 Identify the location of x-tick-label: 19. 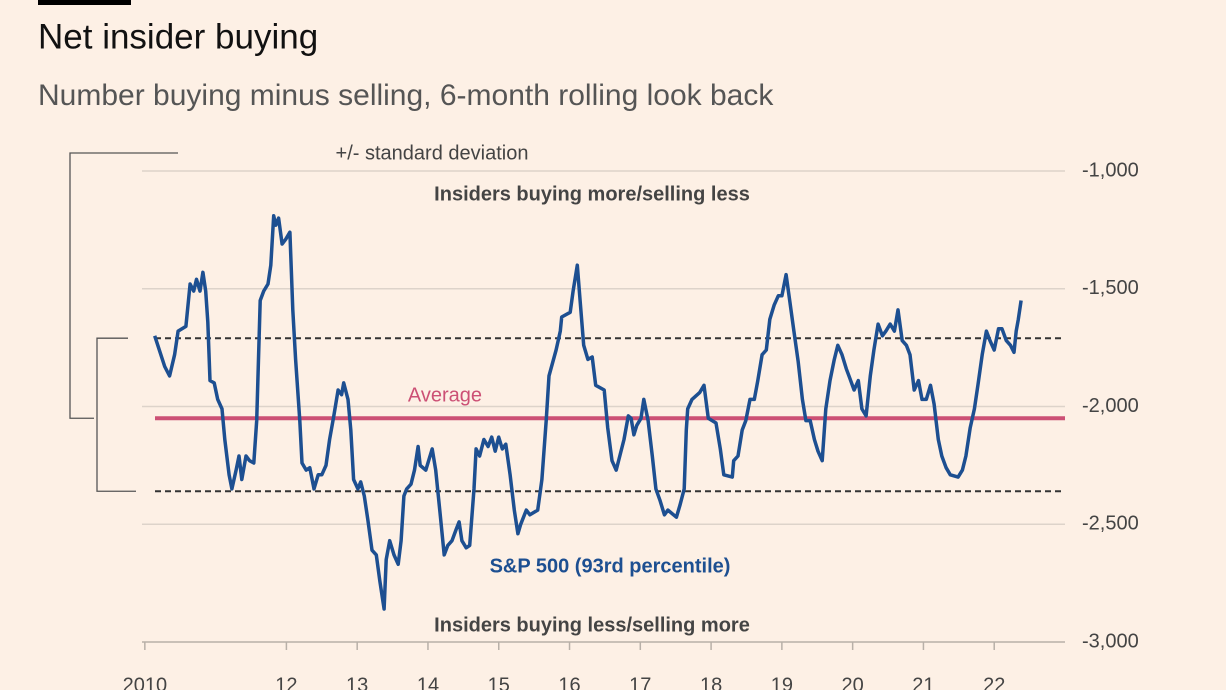
(782, 682).